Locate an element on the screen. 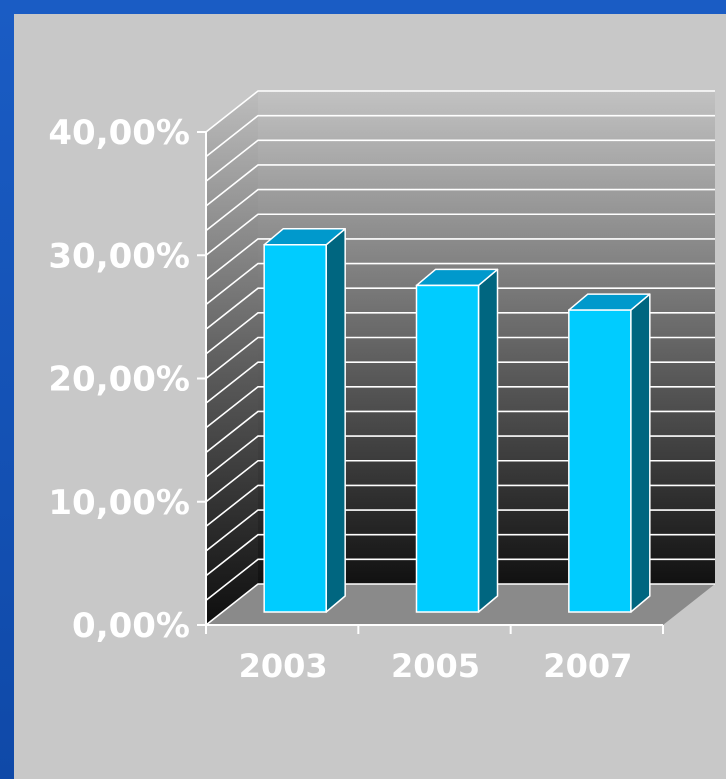 This screenshot has width=726, height=779. bar-2007 is located at coordinates (609, 453).